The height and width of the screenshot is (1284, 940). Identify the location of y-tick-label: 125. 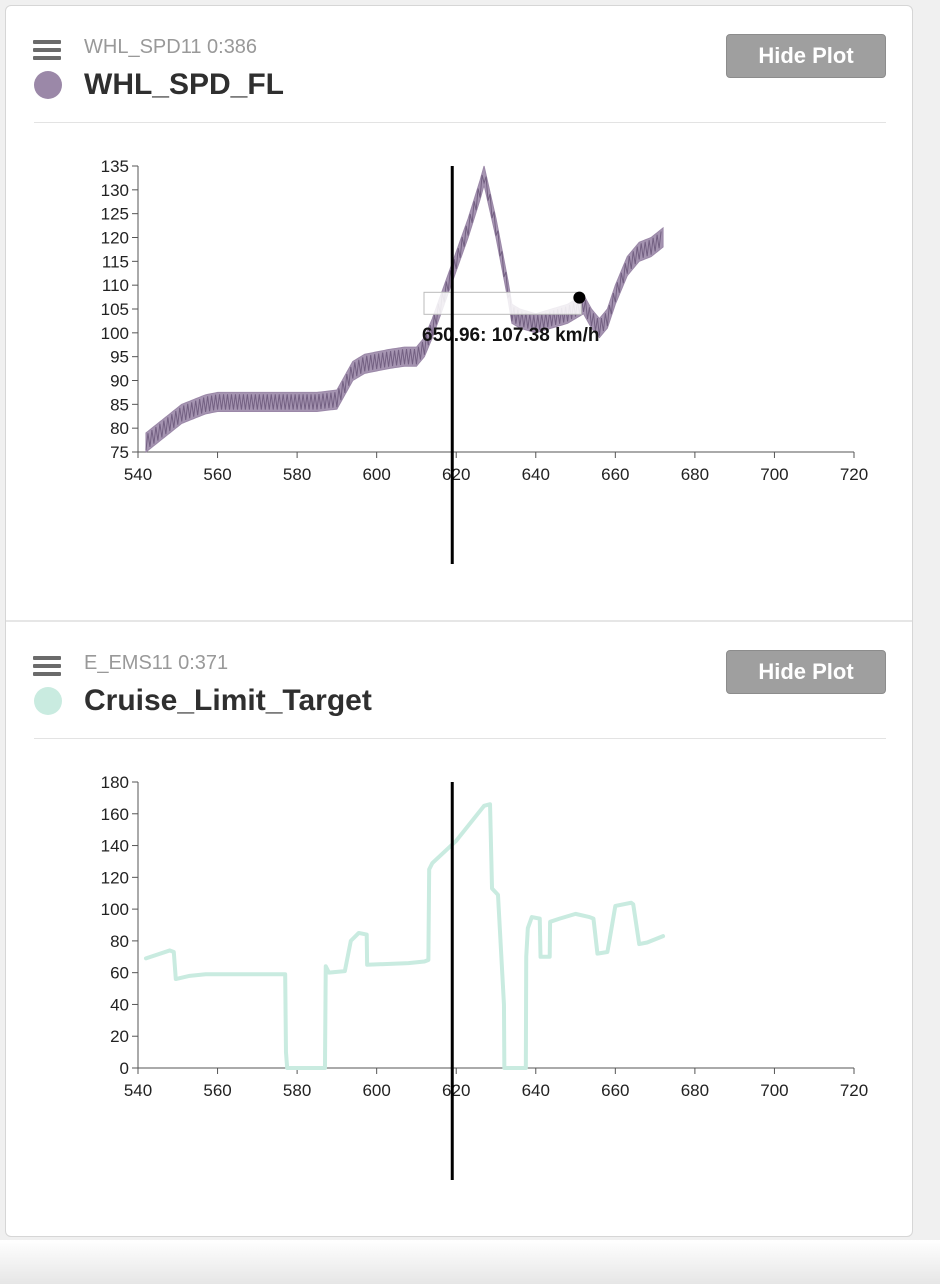
(115, 214).